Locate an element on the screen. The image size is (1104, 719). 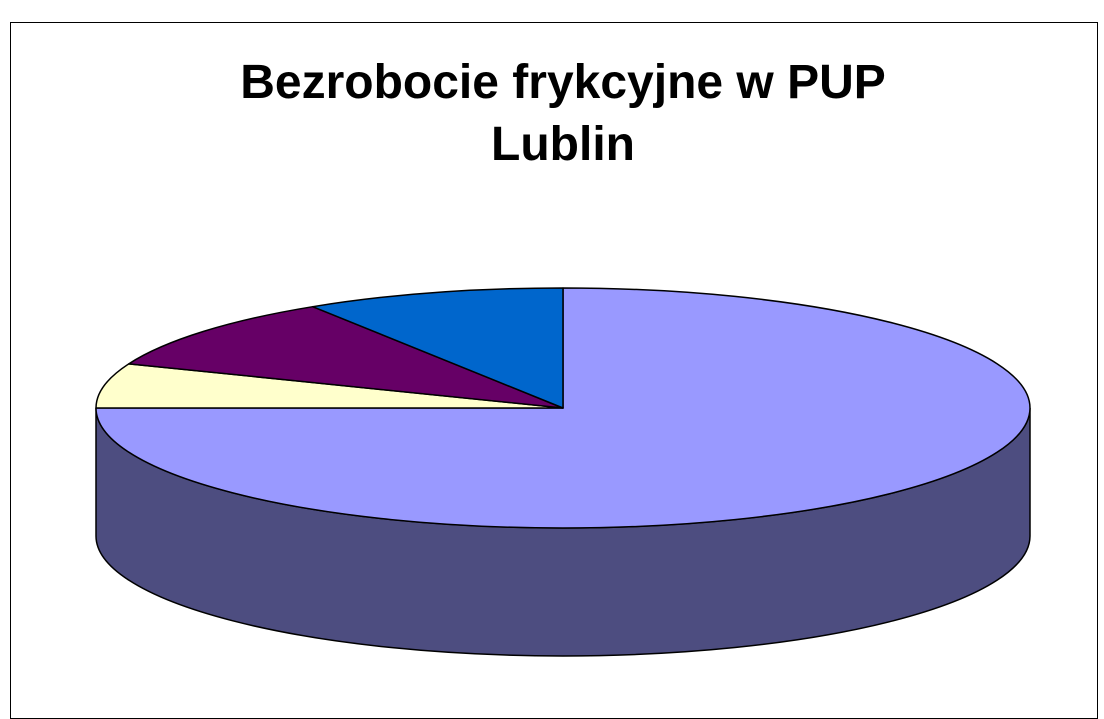
chart-title: Bezrobocie frykcyjne w PUP Lublin is located at coordinates (563, 113).